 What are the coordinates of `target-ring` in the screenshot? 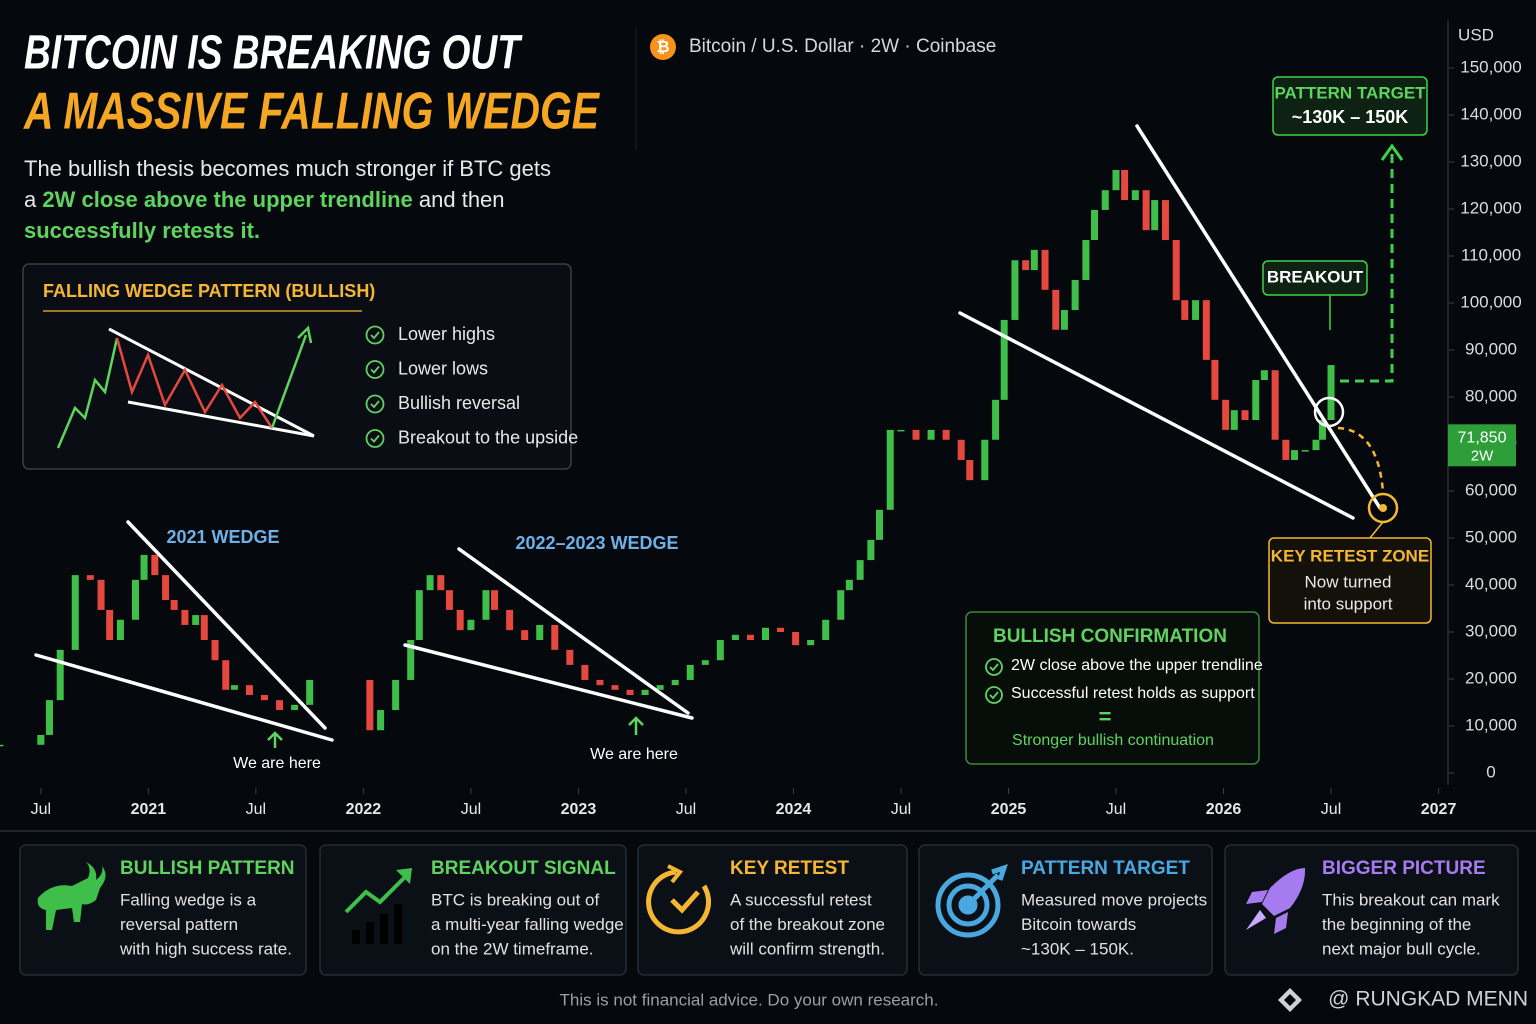 It's located at (968, 905).